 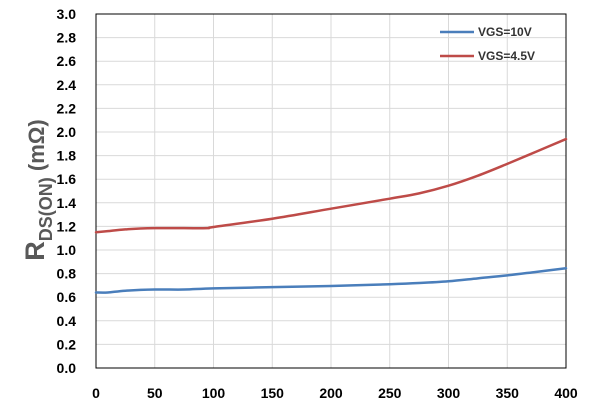 What do you see at coordinates (67, 297) in the screenshot?
I see `y-tick-label: 0.6` at bounding box center [67, 297].